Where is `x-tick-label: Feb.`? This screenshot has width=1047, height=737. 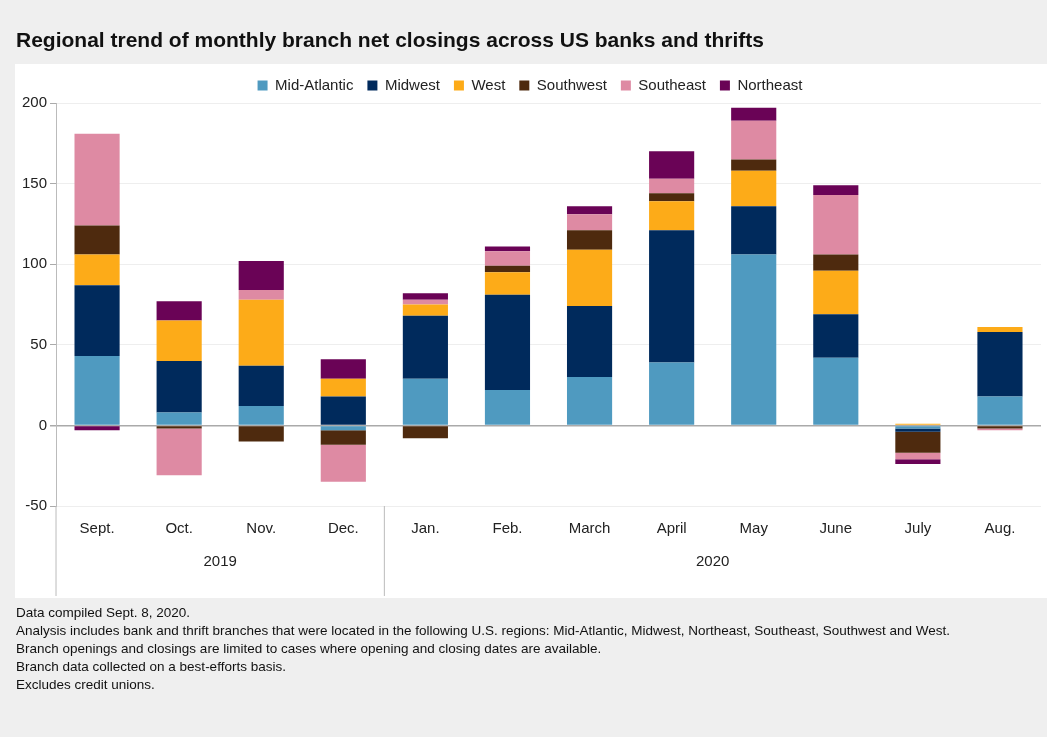 x-tick-label: Feb. is located at coordinates (507, 528).